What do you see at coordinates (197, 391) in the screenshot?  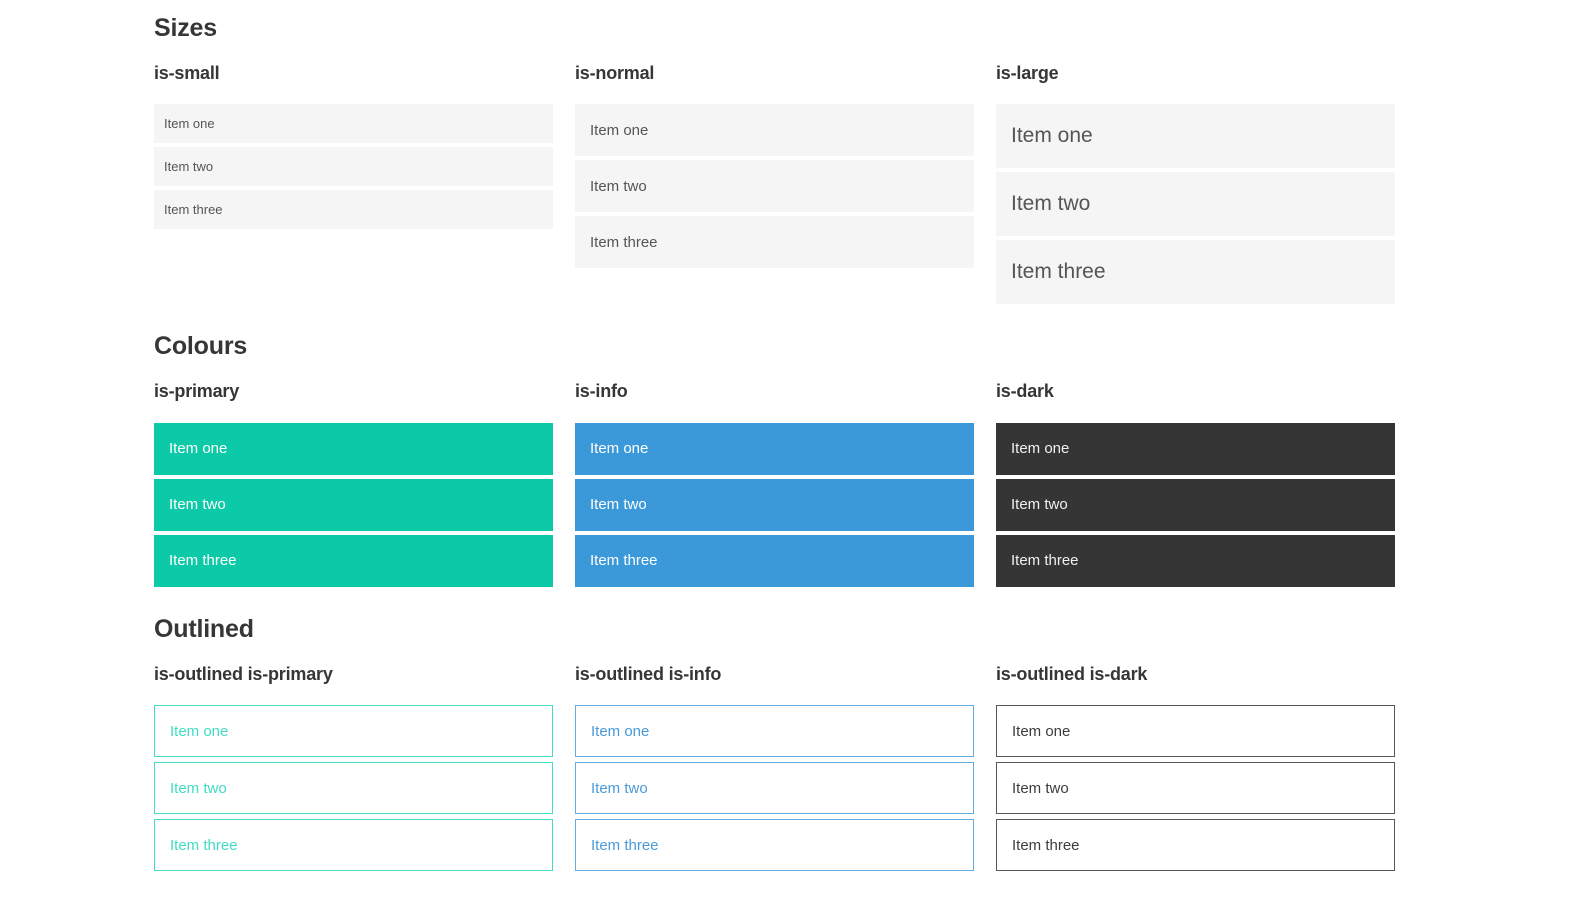 I see `group-label: is-primary` at bounding box center [197, 391].